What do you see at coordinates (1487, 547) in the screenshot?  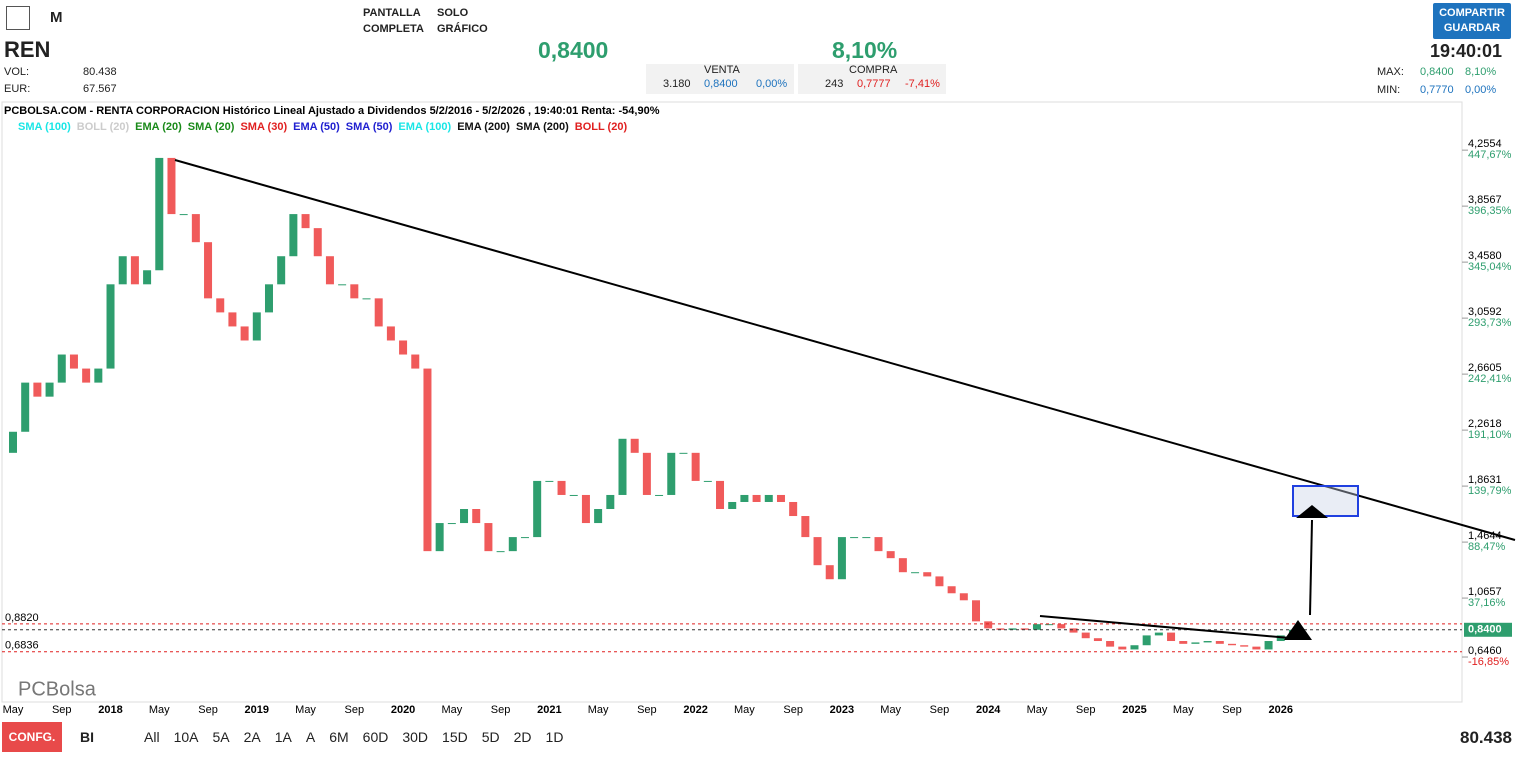 I see `y-tick-pct: 88,47%` at bounding box center [1487, 547].